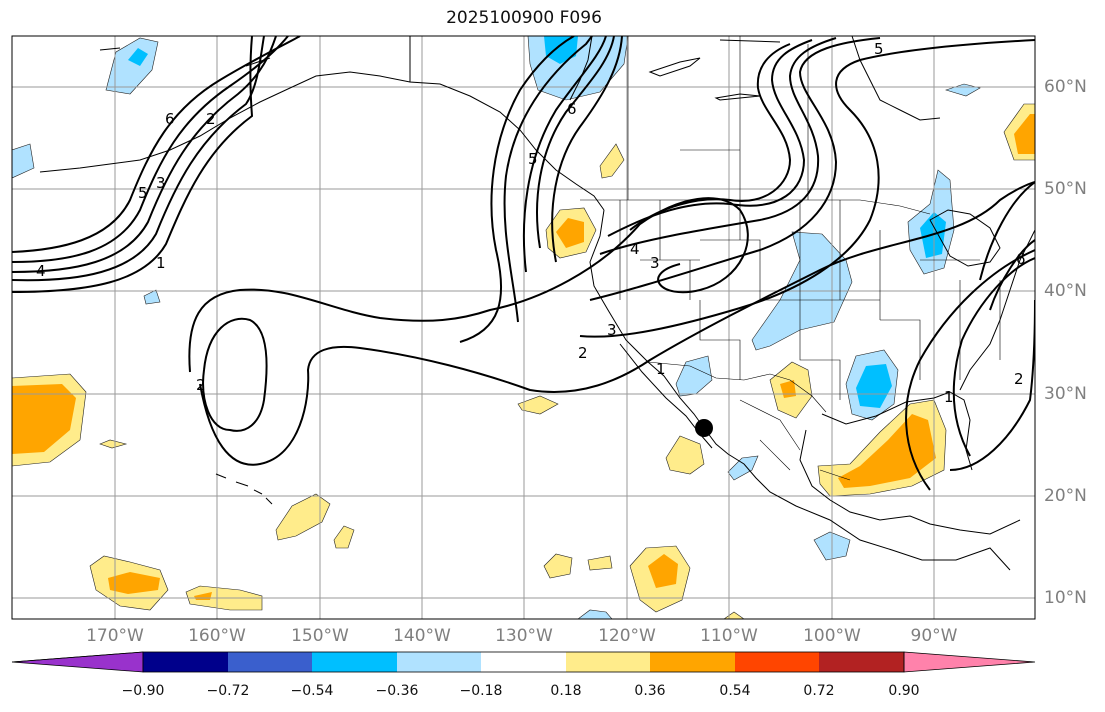  Describe the element at coordinates (810, 300) in the screenshot. I see `state-lines` at that location.